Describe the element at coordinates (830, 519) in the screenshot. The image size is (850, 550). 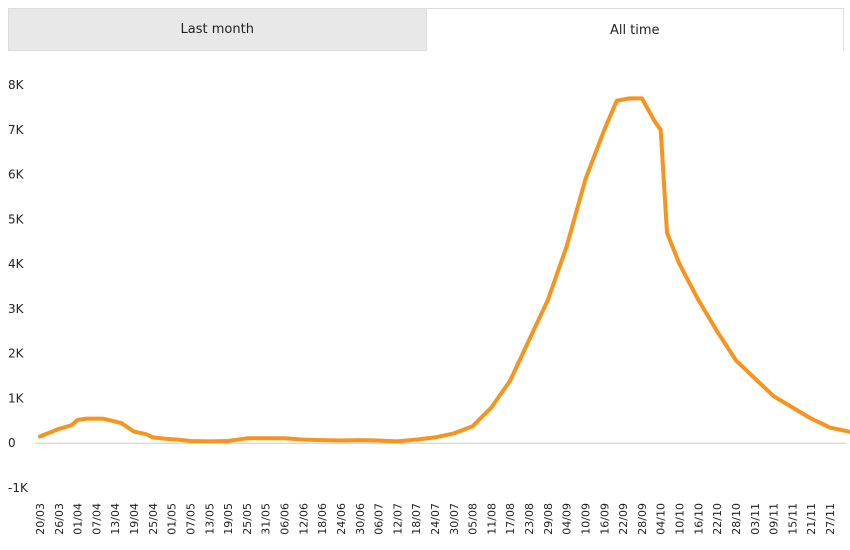
I see `x-tick-label: 27/11` at that location.